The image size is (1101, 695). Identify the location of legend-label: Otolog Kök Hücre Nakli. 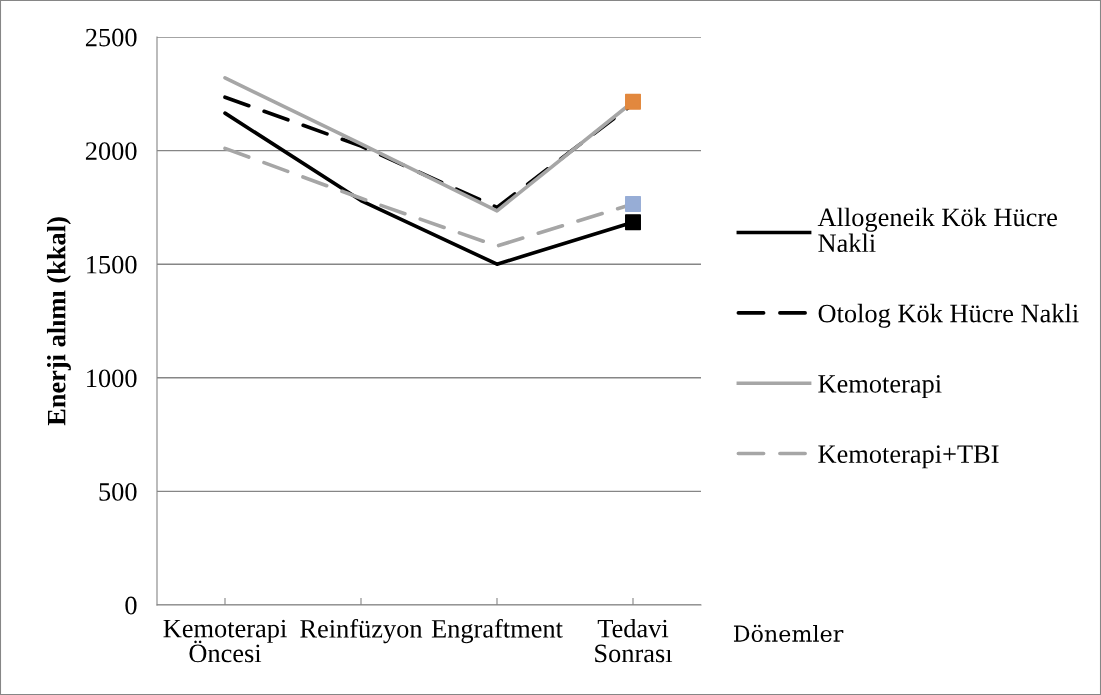
(948, 315).